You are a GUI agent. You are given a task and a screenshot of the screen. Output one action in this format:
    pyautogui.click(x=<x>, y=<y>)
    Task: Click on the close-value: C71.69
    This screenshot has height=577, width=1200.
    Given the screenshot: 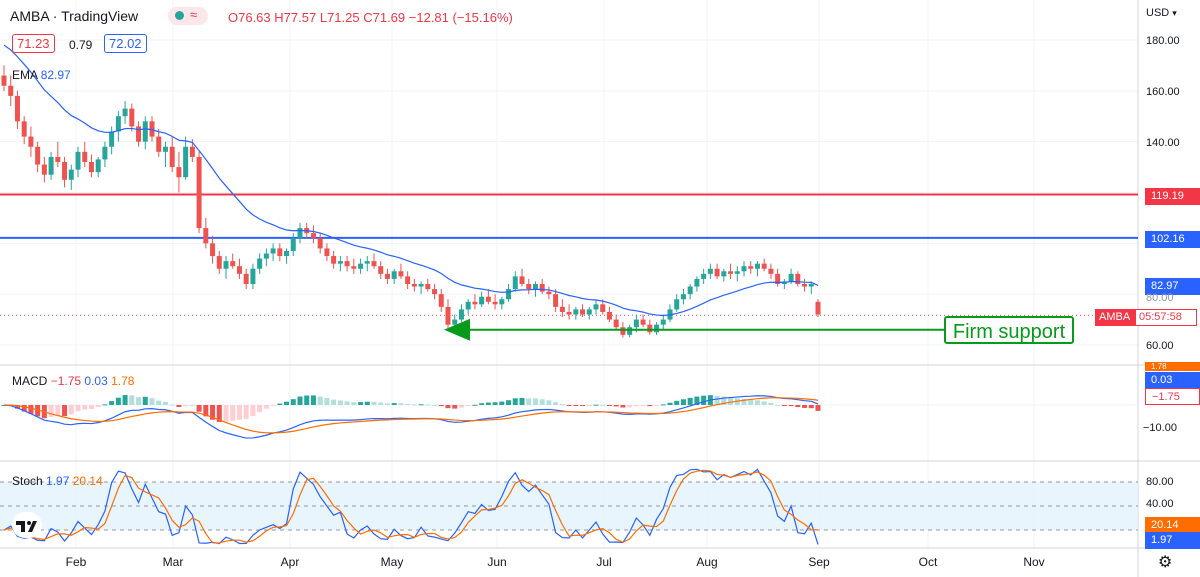 What is the action you would take?
    pyautogui.click(x=384, y=17)
    